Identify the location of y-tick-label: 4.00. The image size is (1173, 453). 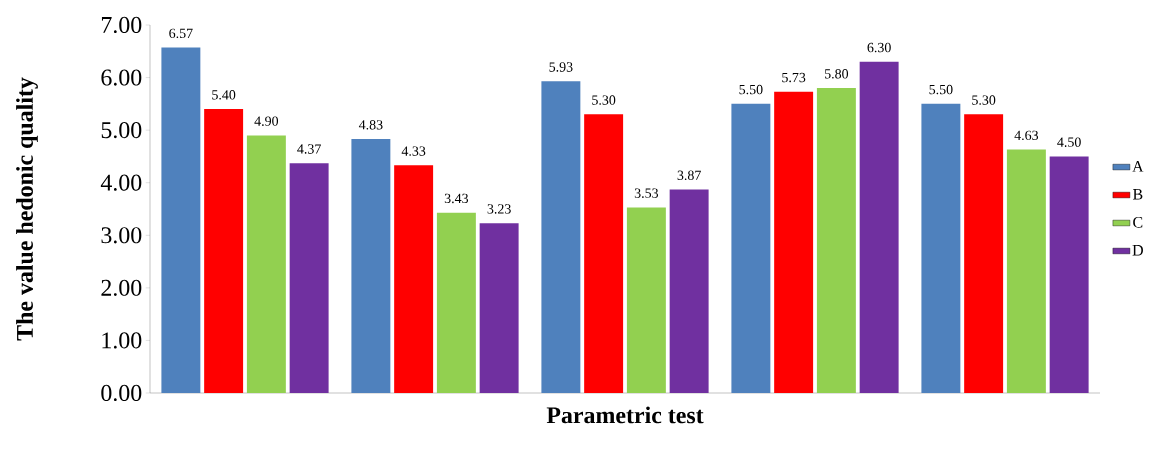
(121, 182).